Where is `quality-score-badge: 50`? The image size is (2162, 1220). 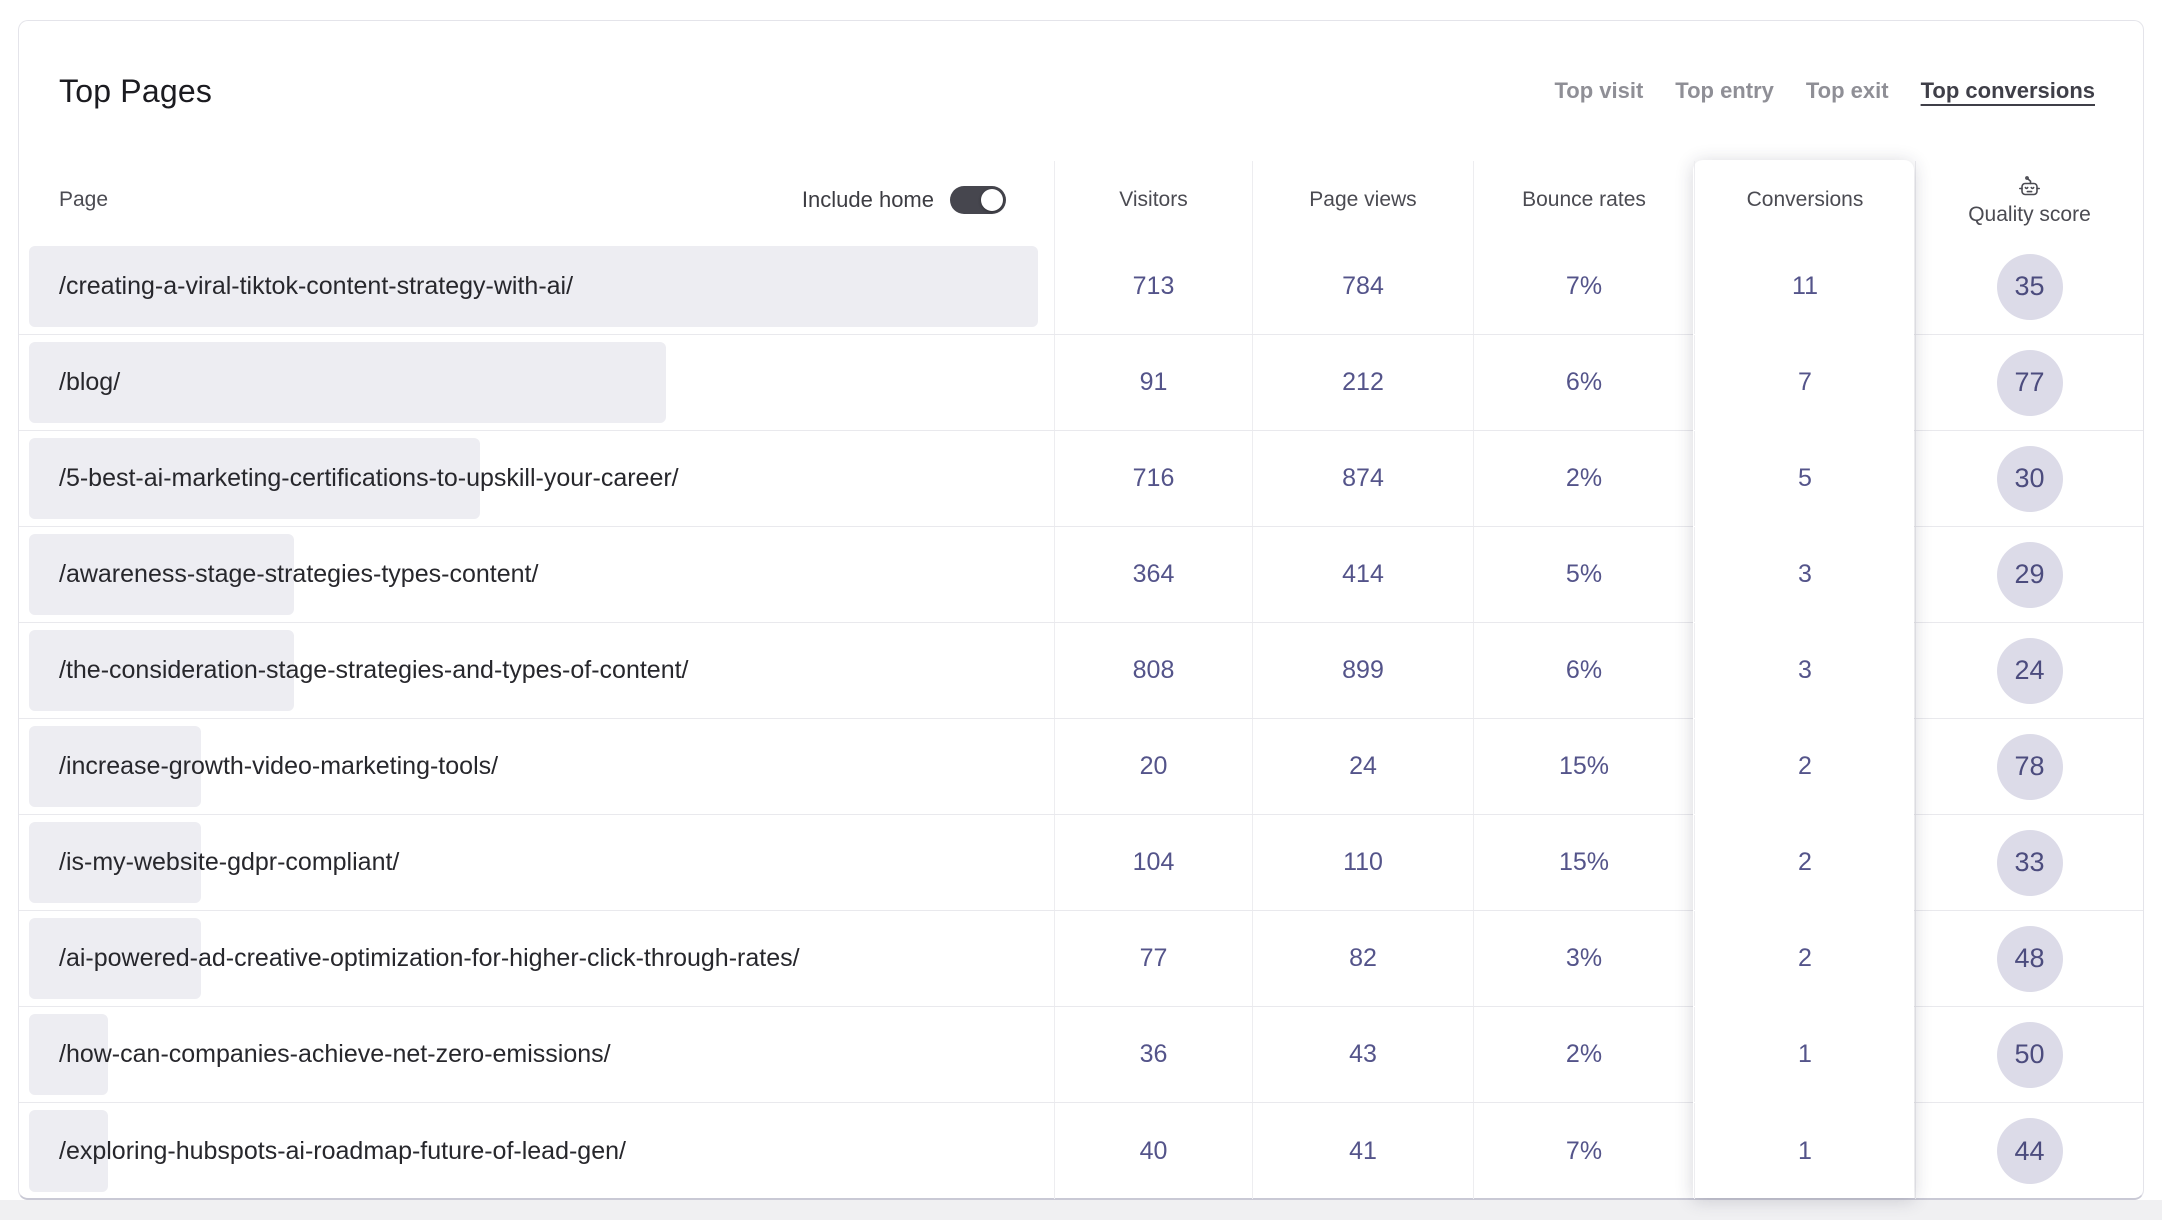 quality-score-badge: 50 is located at coordinates (2029, 1054).